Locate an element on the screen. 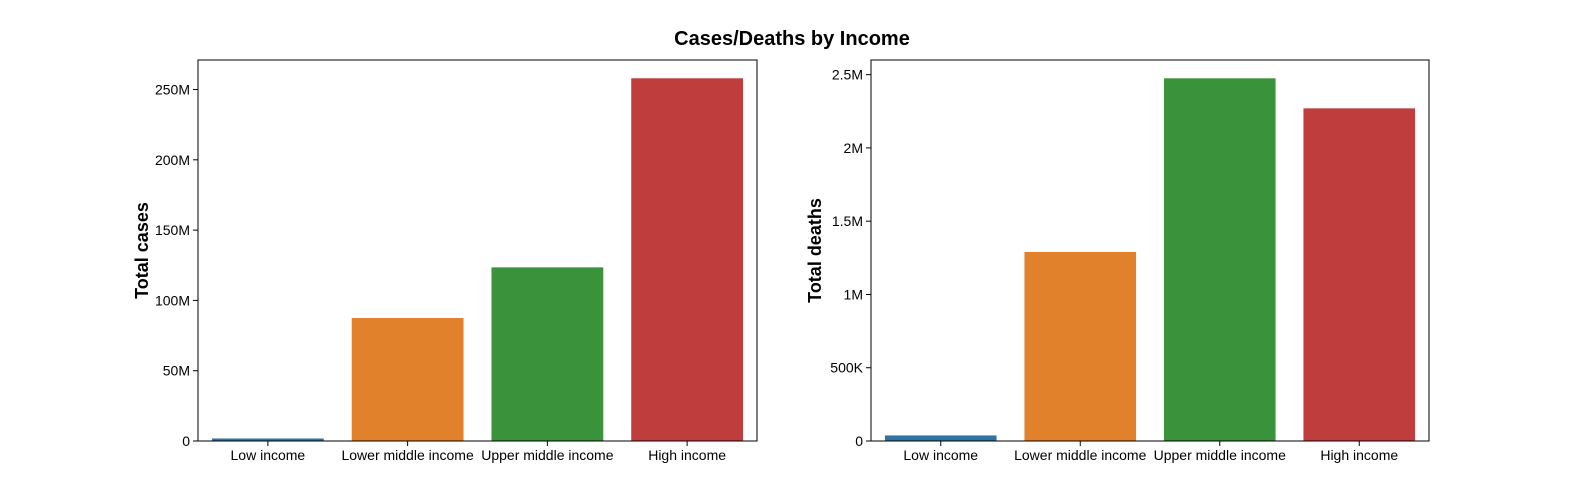  deaths-ytick-label-2: 1M is located at coordinates (853, 294).